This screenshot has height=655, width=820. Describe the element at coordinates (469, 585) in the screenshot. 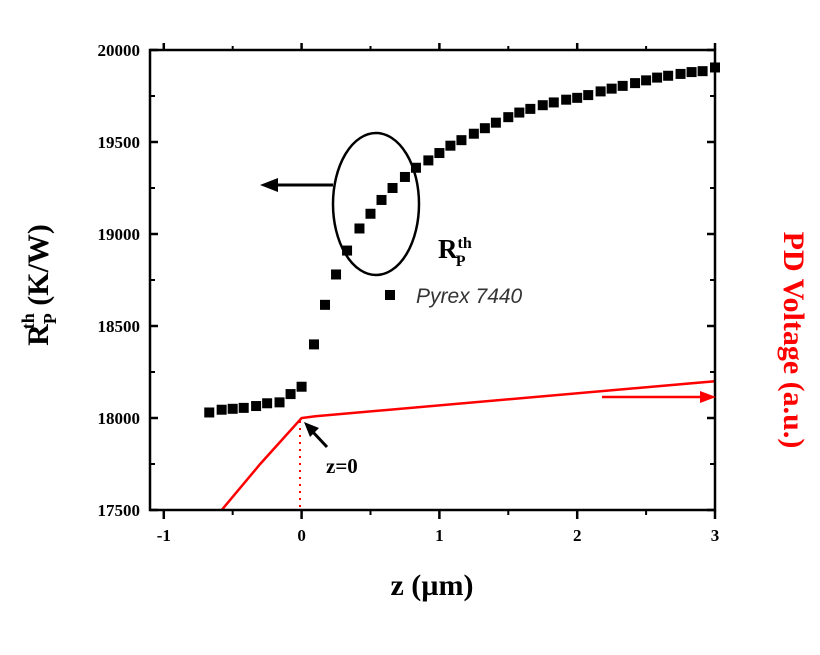

I see `x-axis-title-close: )` at that location.